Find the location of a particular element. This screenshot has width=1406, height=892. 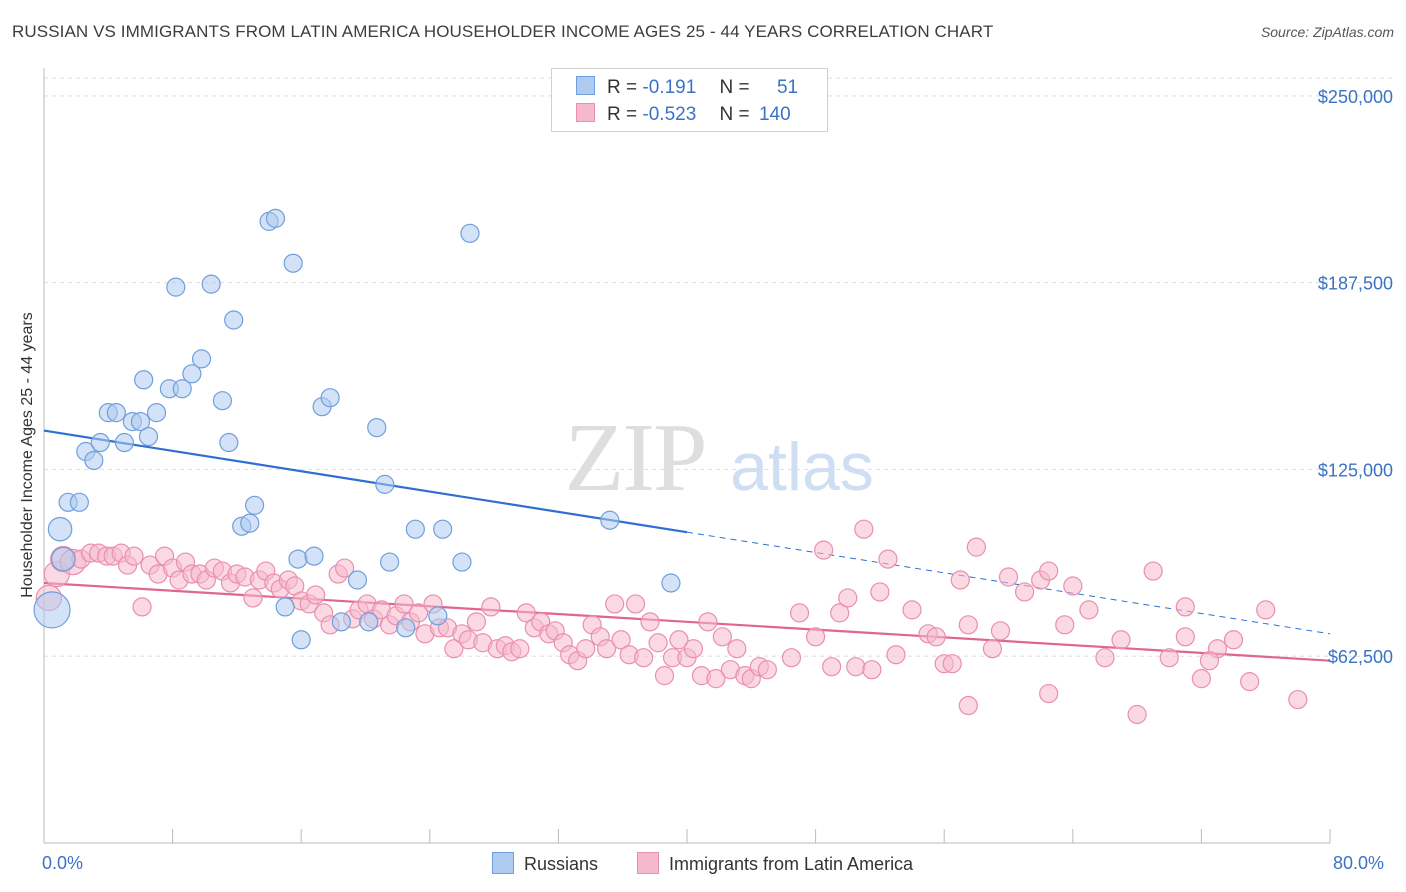

bottom-legend-swatch-pink is located at coordinates (648, 863).